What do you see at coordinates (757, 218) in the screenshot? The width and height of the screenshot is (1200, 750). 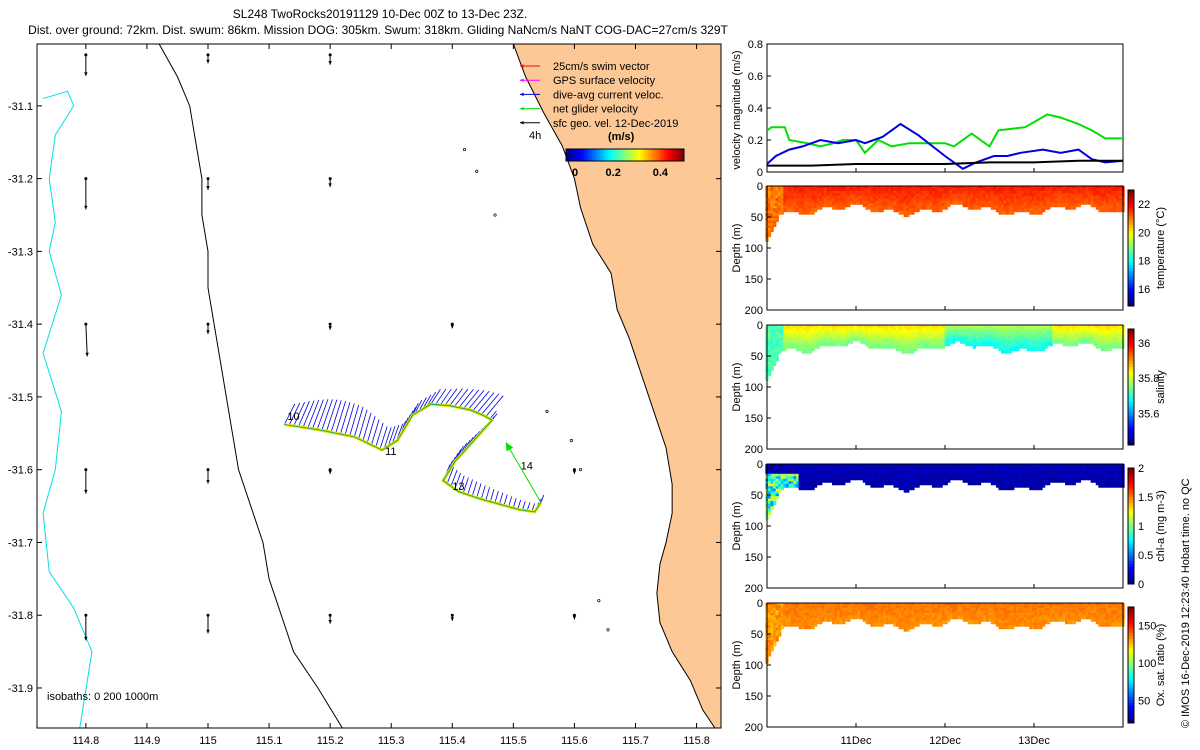 I see `heatmap-ytick-label: 50` at bounding box center [757, 218].